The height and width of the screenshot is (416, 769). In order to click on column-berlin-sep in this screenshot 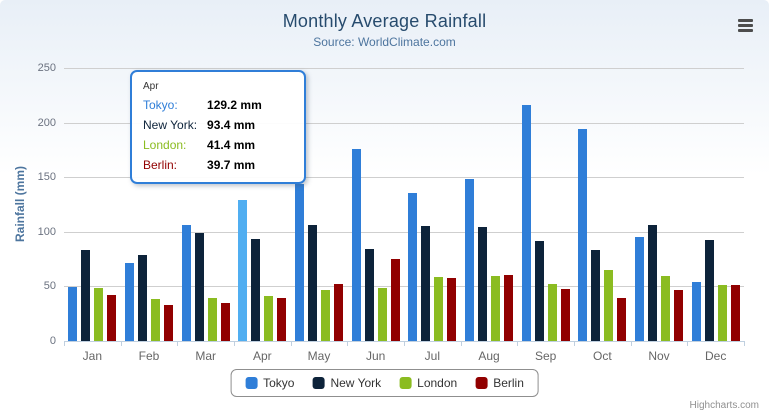, I will do `click(565, 315)`.